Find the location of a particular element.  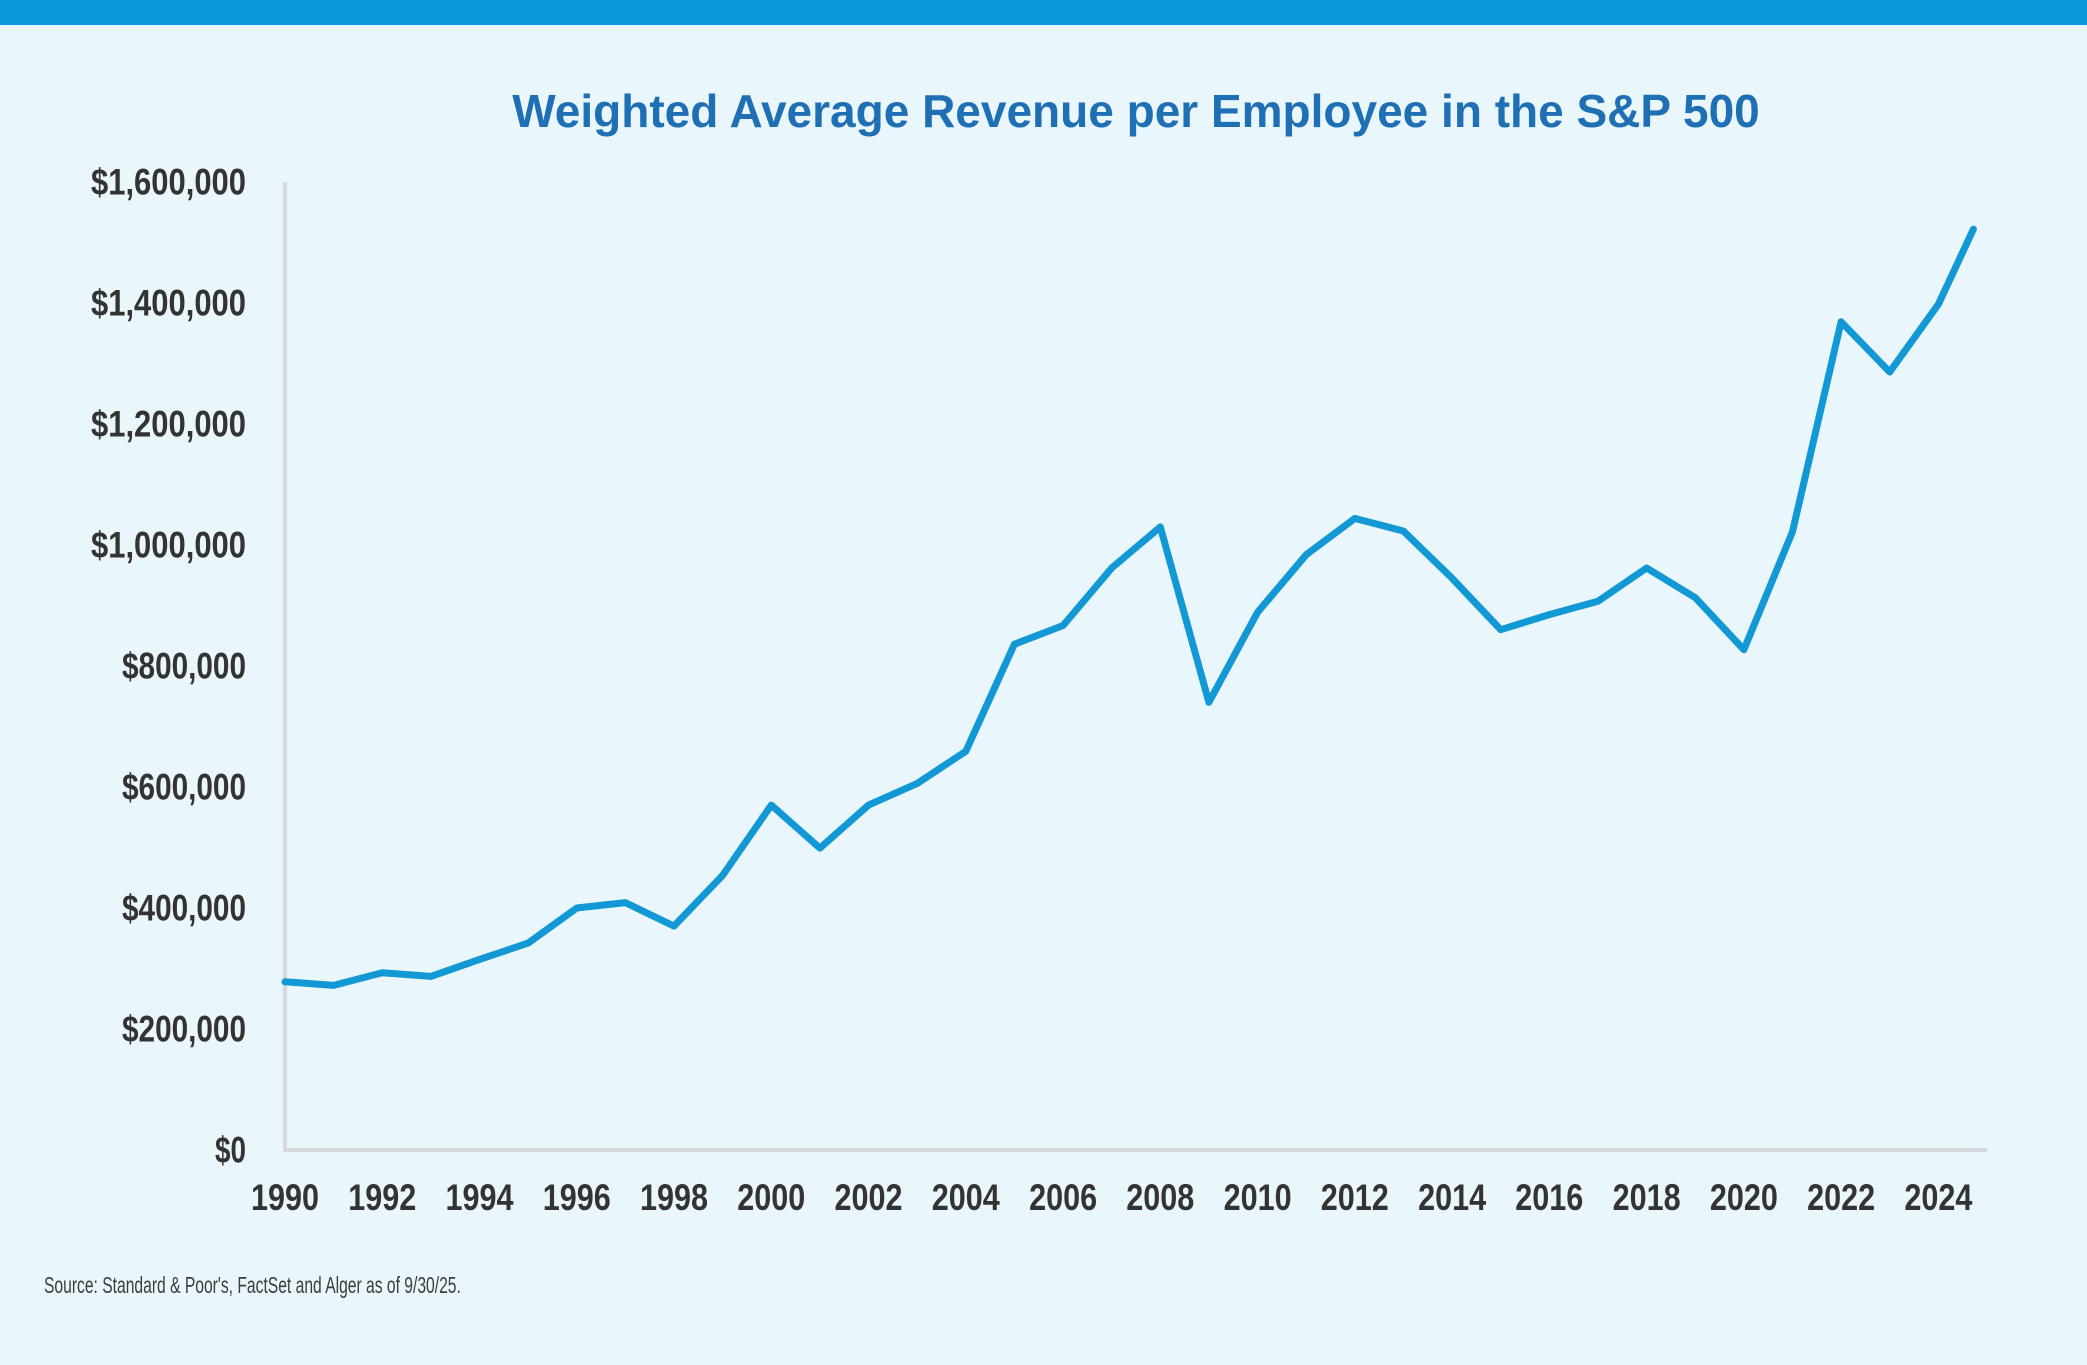

x-axis-tick-label: 1998 is located at coordinates (674, 1197).